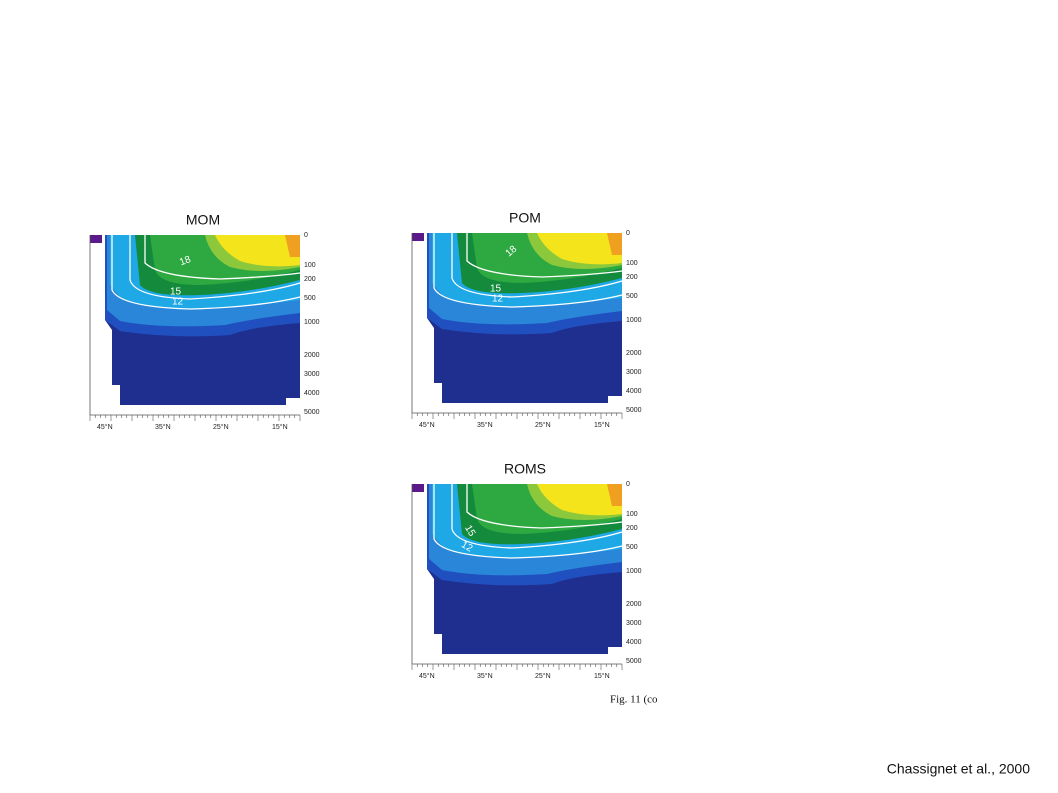  Describe the element at coordinates (525, 469) in the screenshot. I see `panel-title: ROMS` at that location.